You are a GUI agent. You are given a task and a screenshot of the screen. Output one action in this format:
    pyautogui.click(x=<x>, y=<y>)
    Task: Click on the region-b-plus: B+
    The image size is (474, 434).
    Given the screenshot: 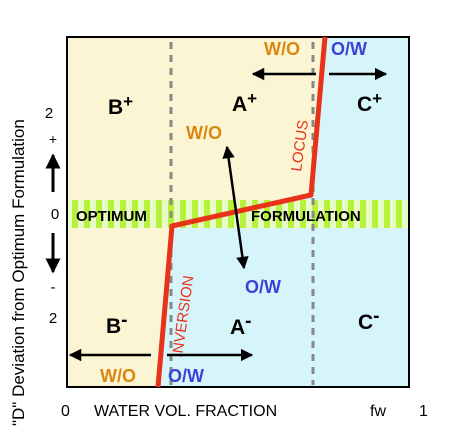 What is the action you would take?
    pyautogui.click(x=120, y=105)
    